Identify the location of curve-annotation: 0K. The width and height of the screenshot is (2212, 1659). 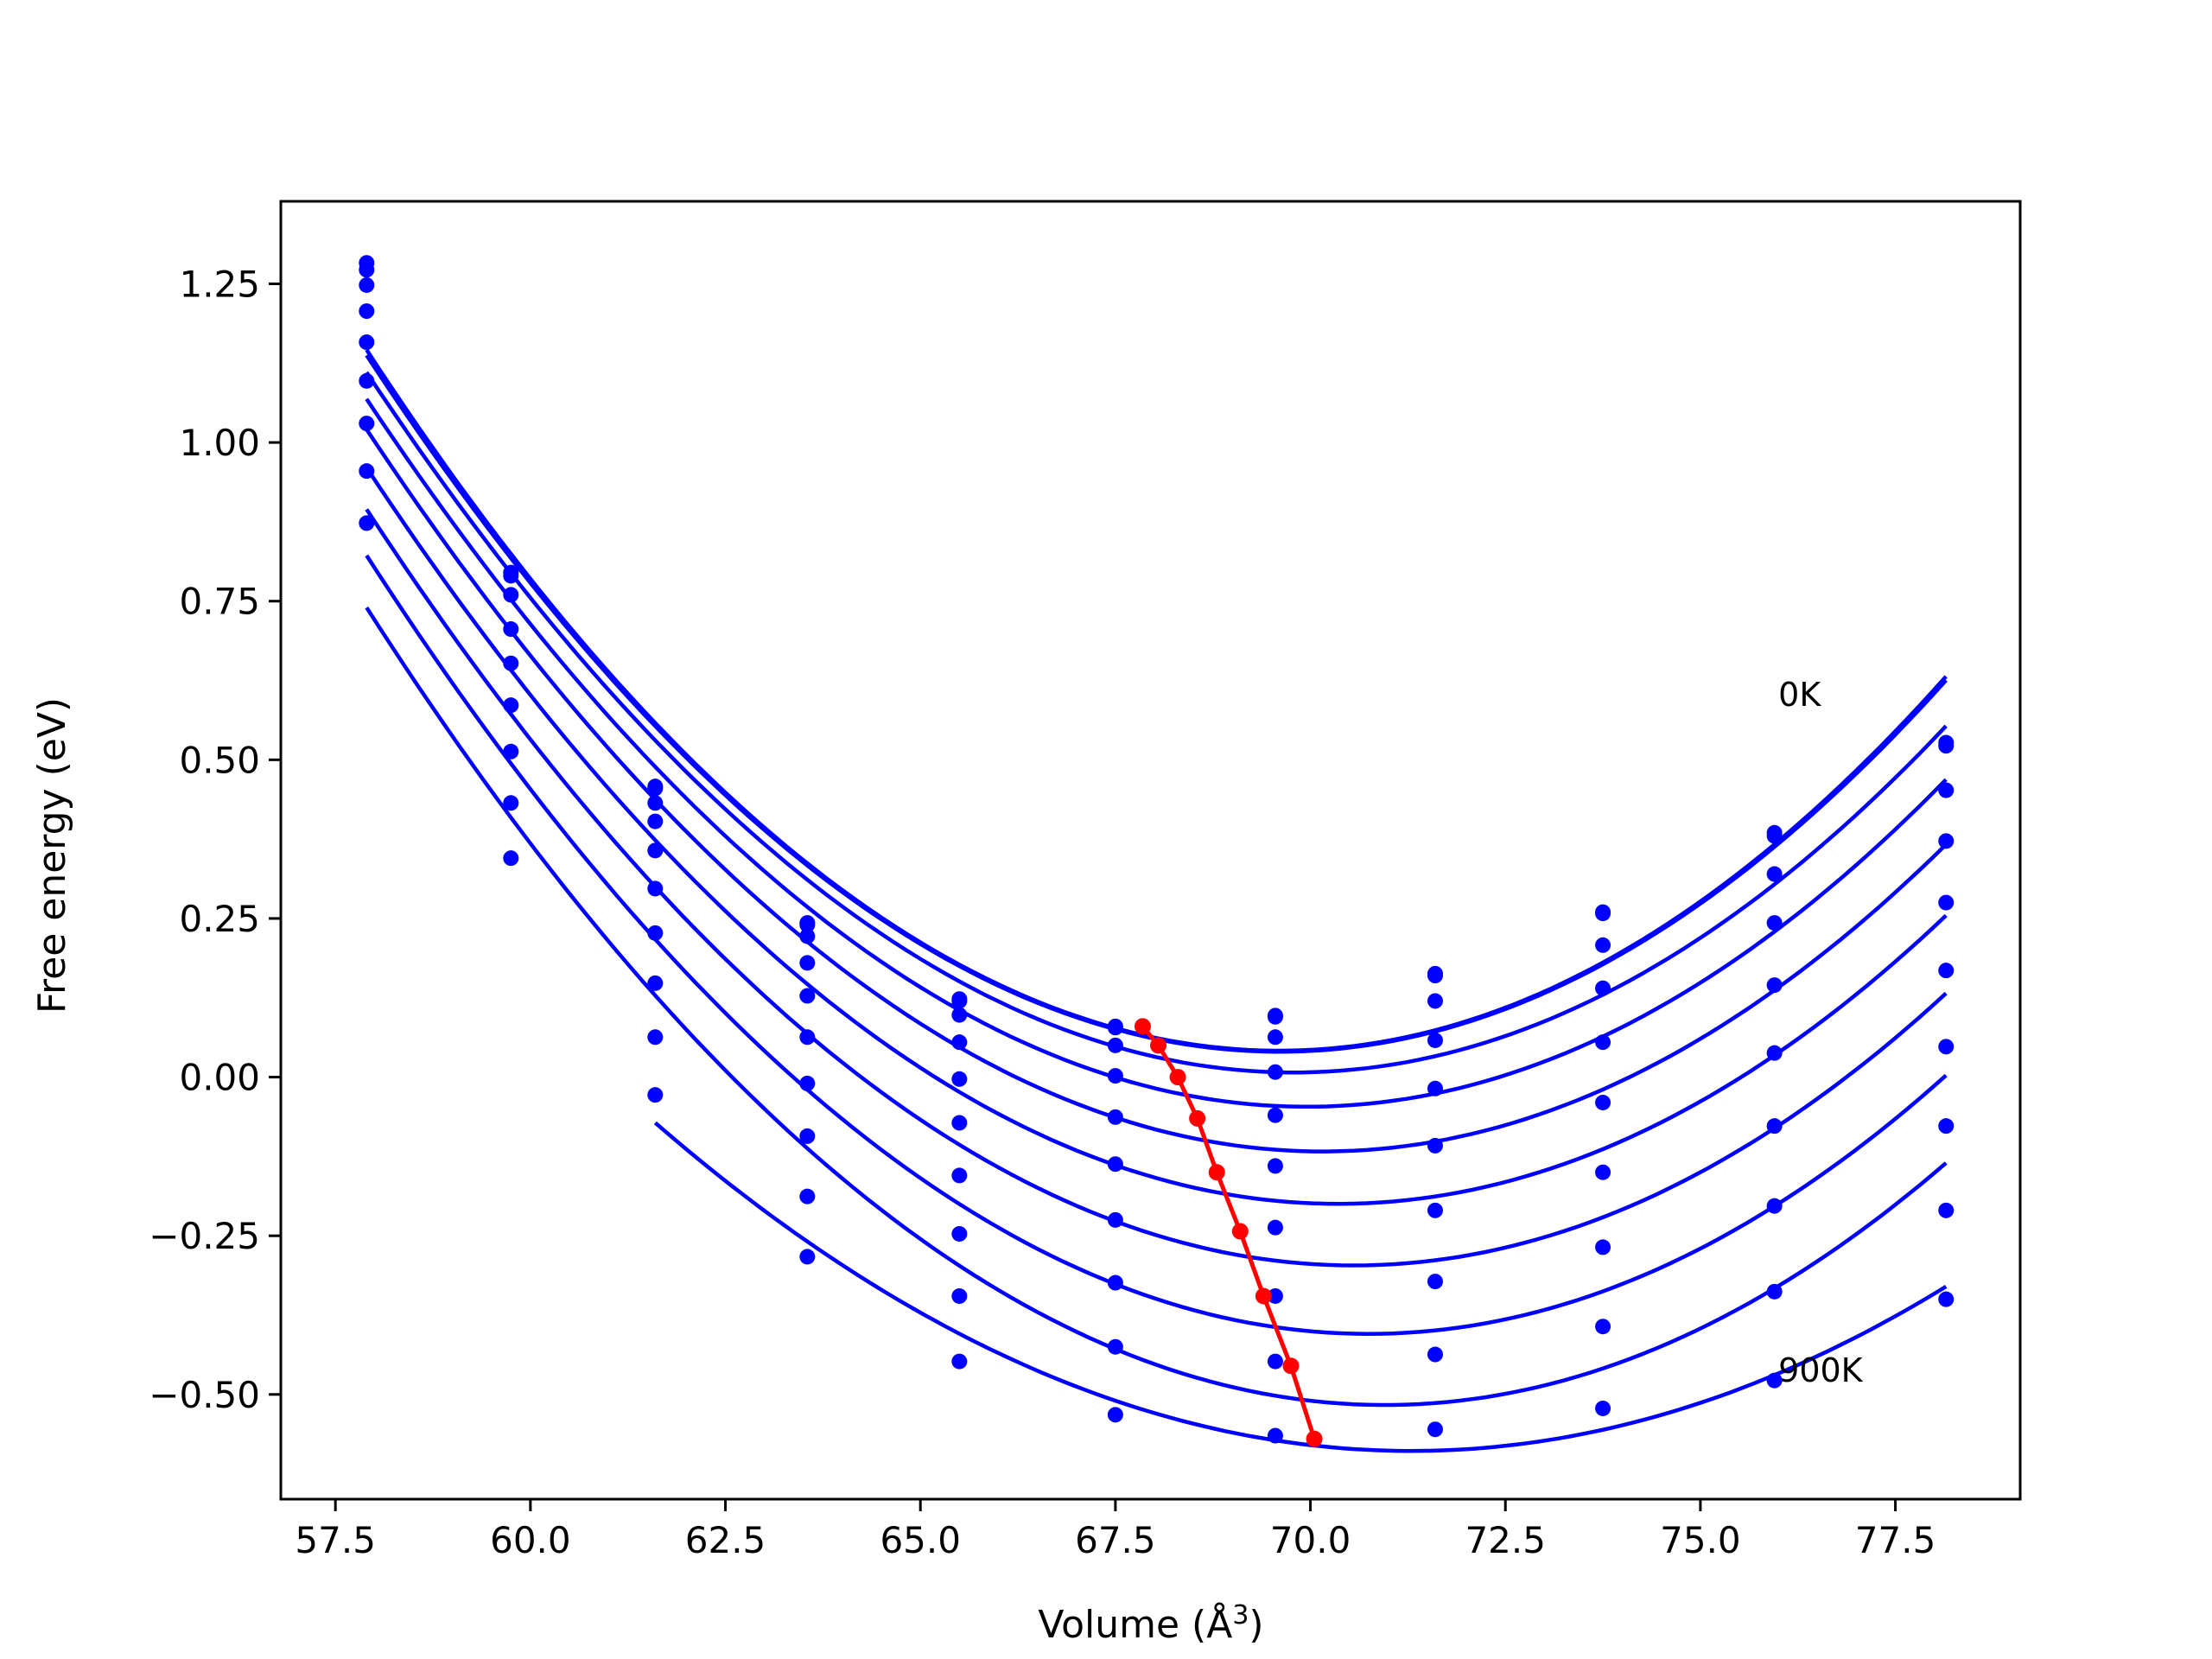
(1800, 695).